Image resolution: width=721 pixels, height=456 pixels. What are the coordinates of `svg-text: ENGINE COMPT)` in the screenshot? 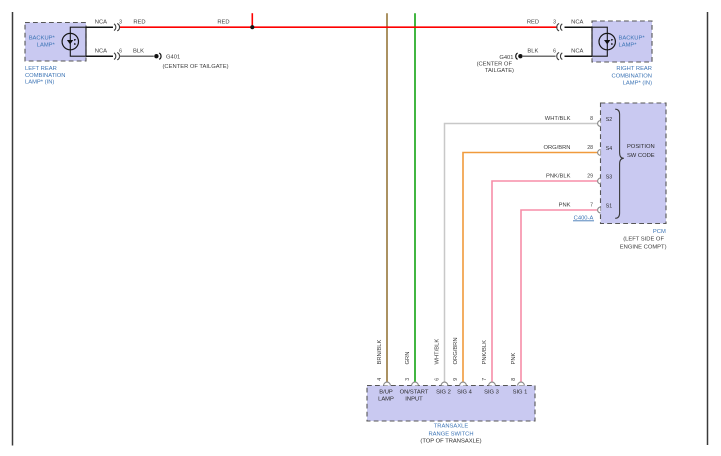 It's located at (643, 247).